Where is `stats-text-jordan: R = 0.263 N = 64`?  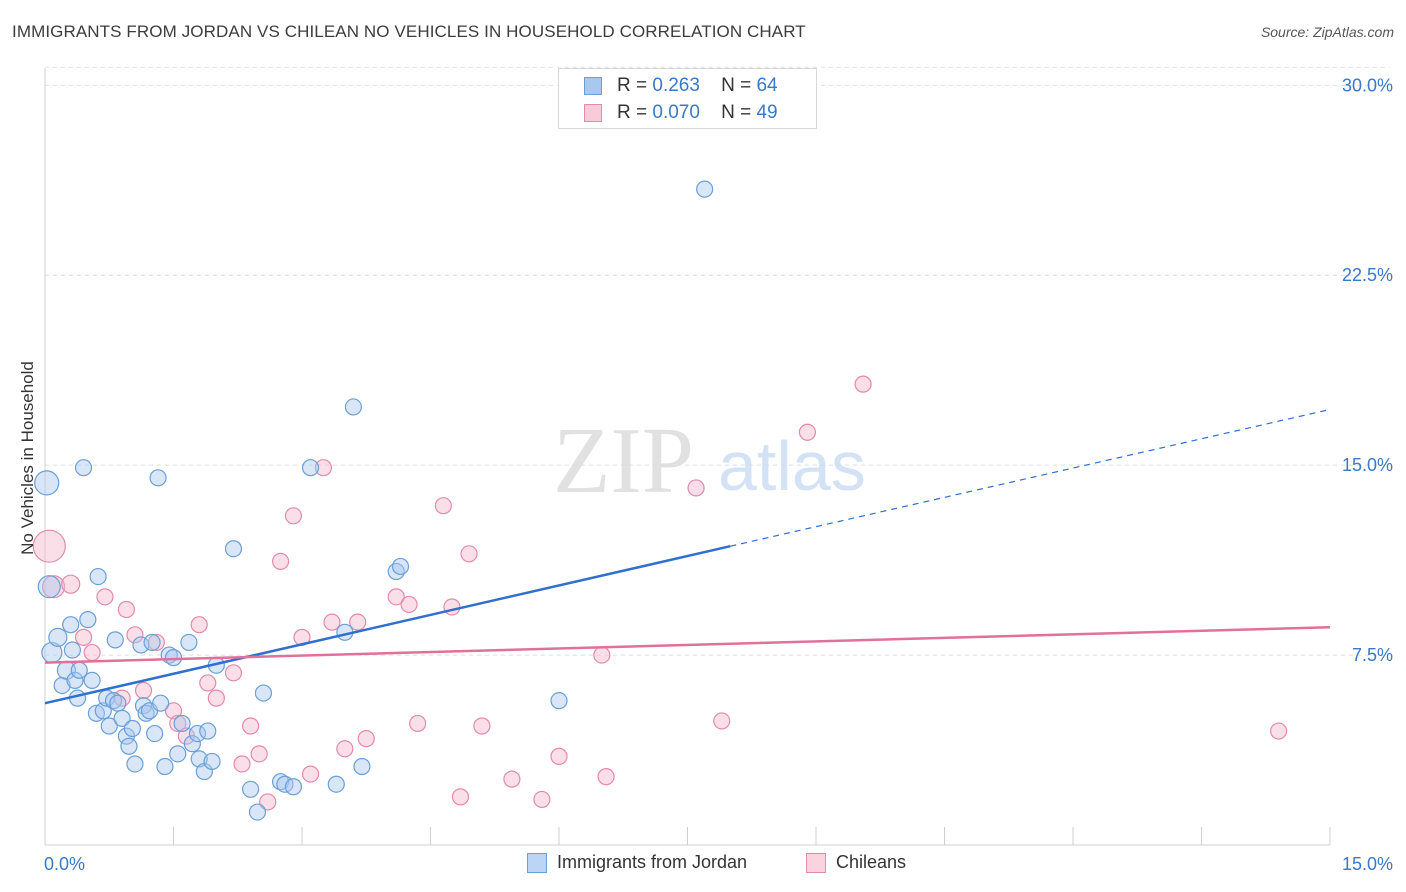
stats-text-jordan: R = 0.263 N = 64 is located at coordinates (697, 86).